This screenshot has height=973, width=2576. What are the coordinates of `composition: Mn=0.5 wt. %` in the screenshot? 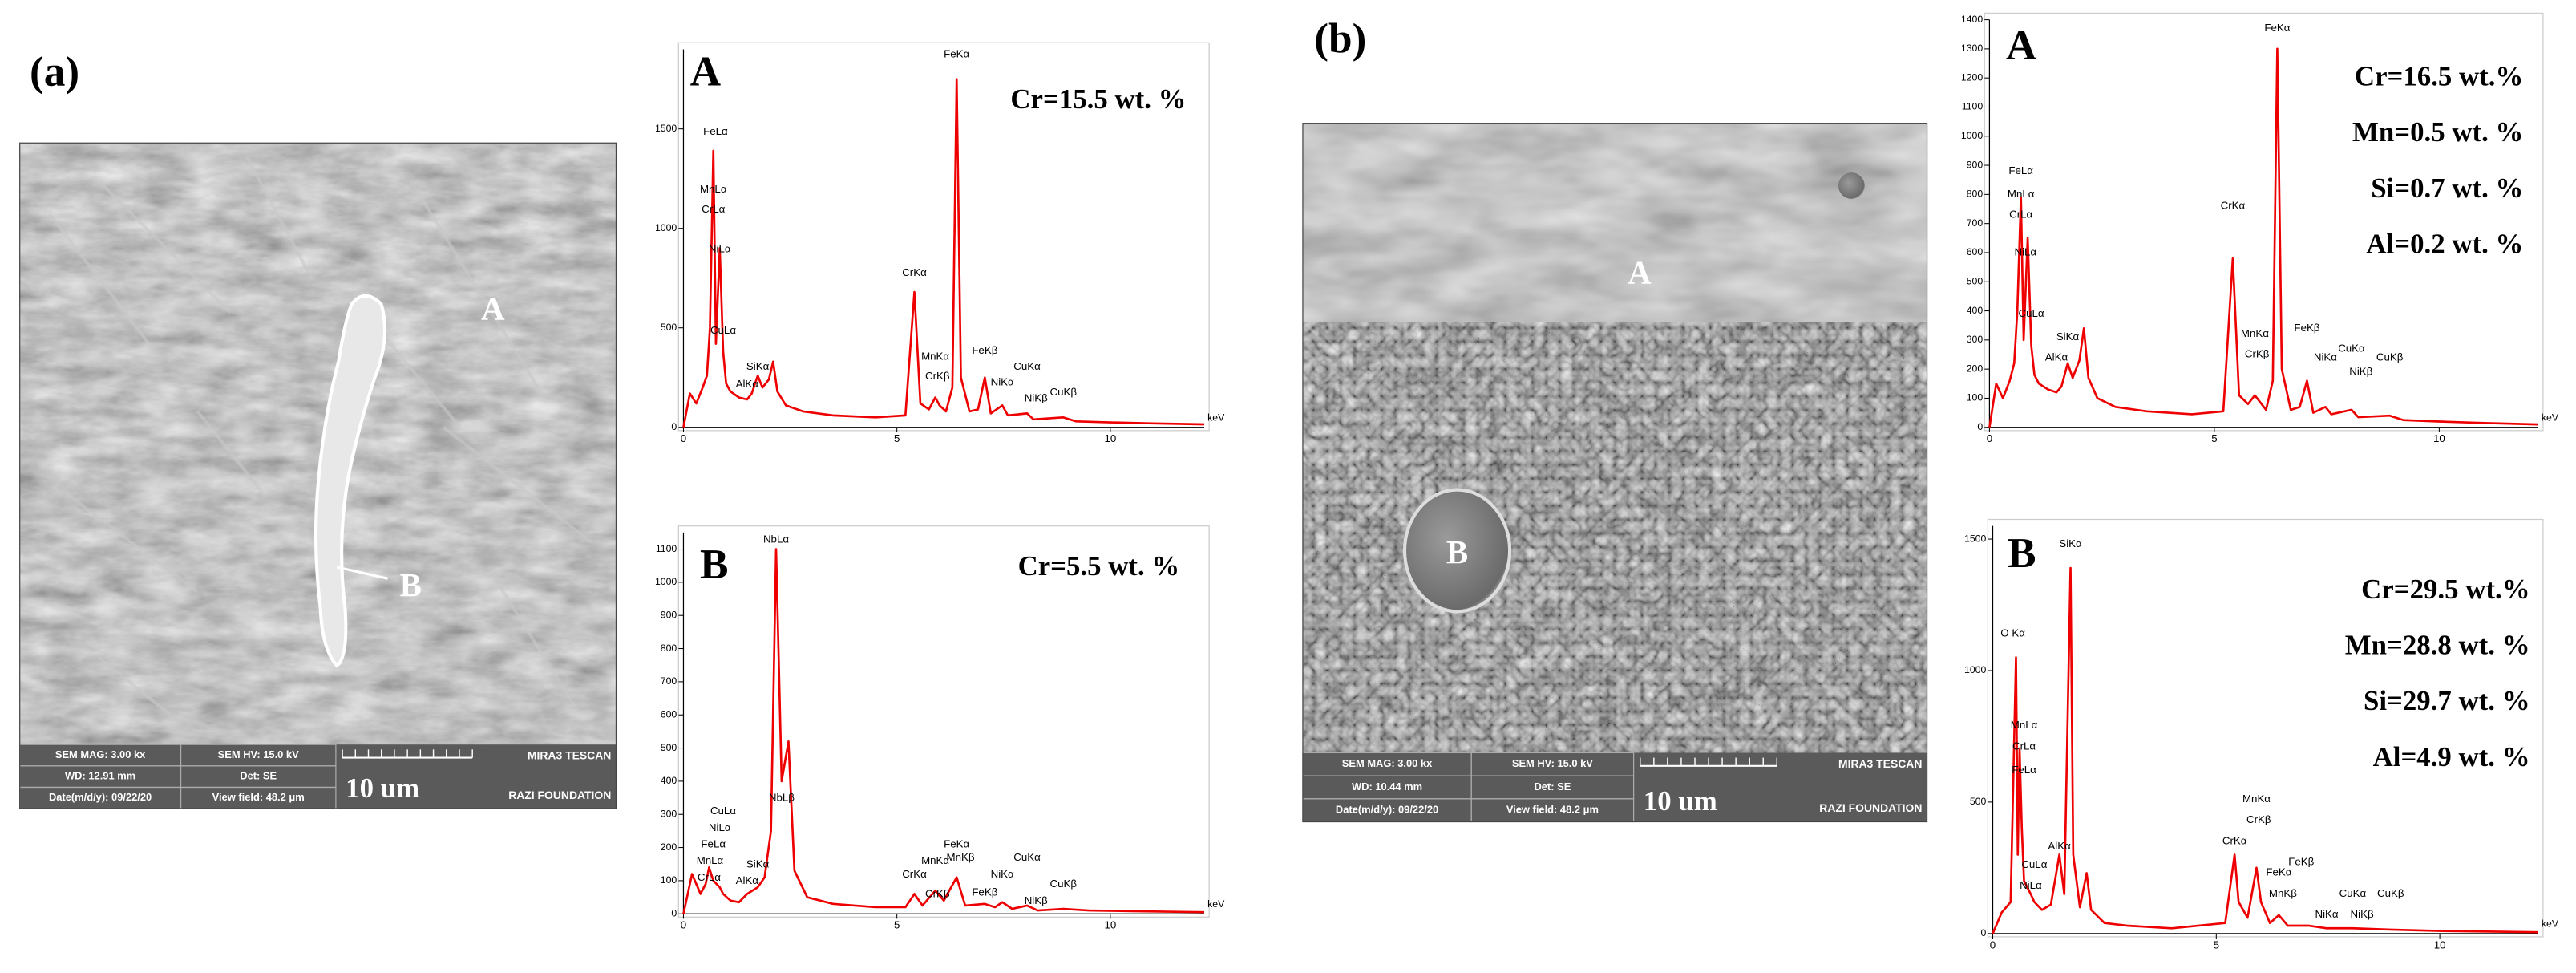 It's located at (2437, 132).